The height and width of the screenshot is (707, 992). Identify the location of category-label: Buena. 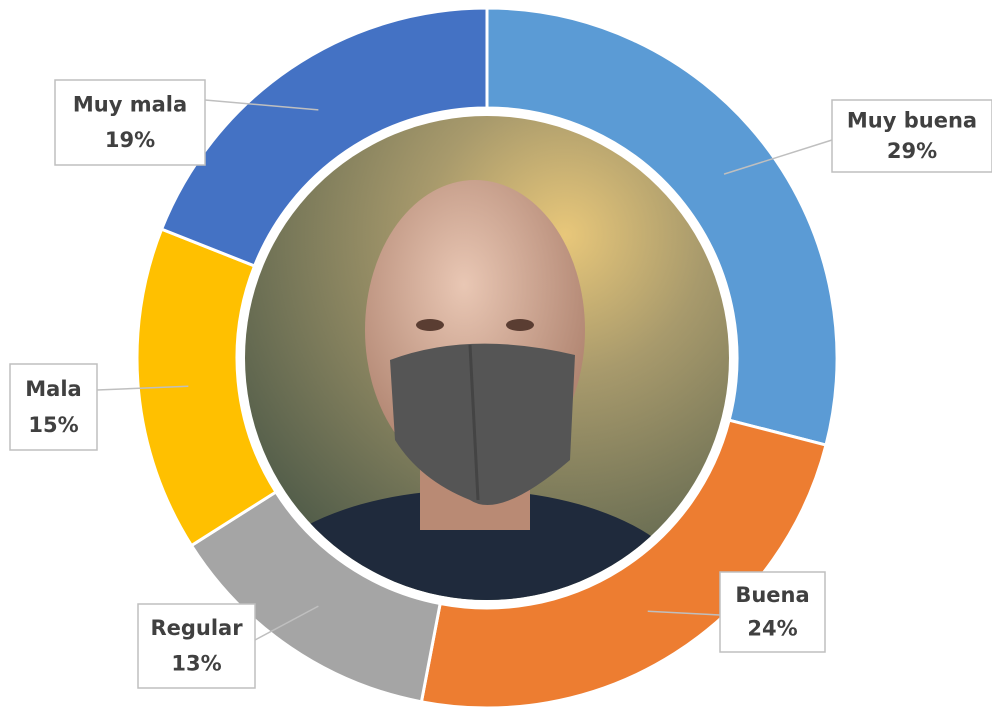
(772, 595).